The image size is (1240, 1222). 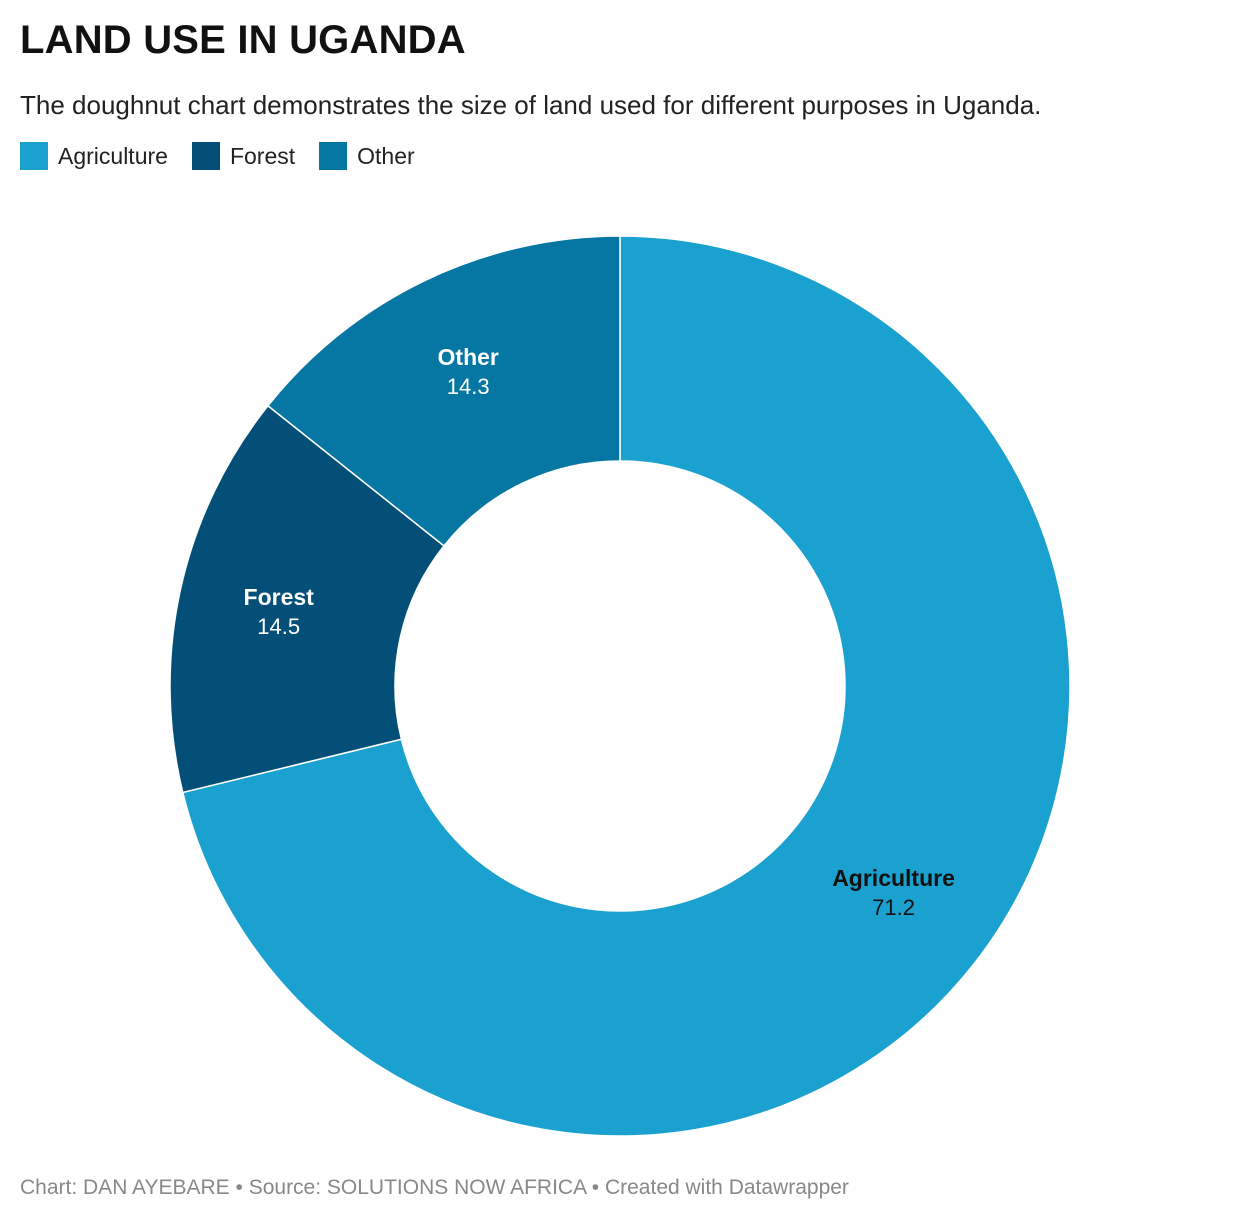 What do you see at coordinates (386, 155) in the screenshot?
I see `legend-label: Other` at bounding box center [386, 155].